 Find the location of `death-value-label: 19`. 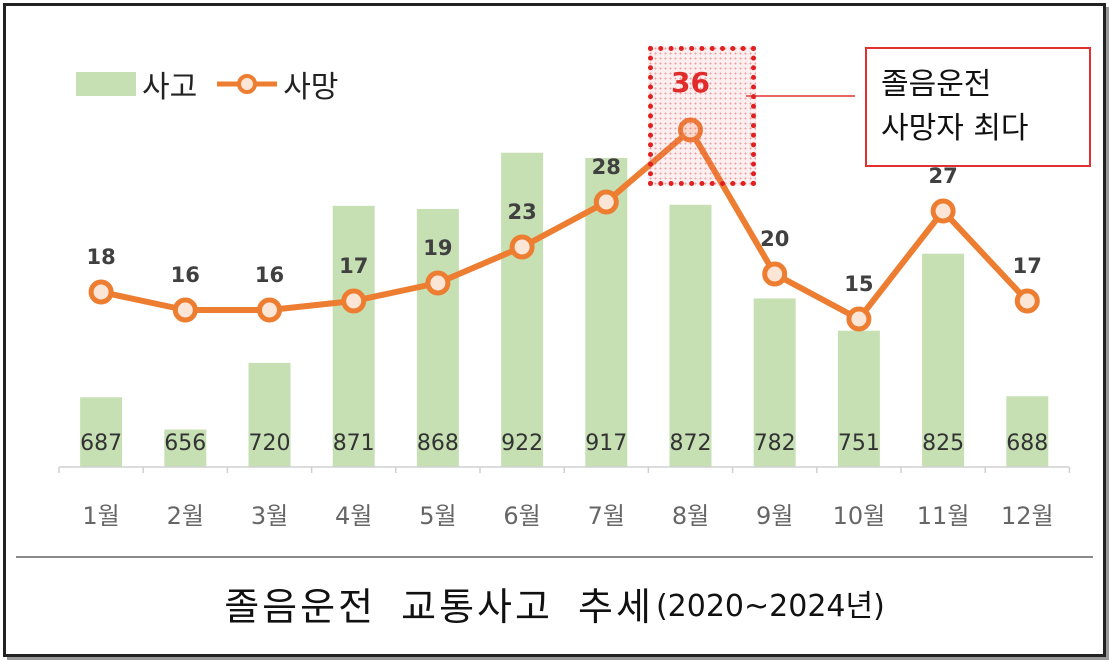

death-value-label: 19 is located at coordinates (437, 248).